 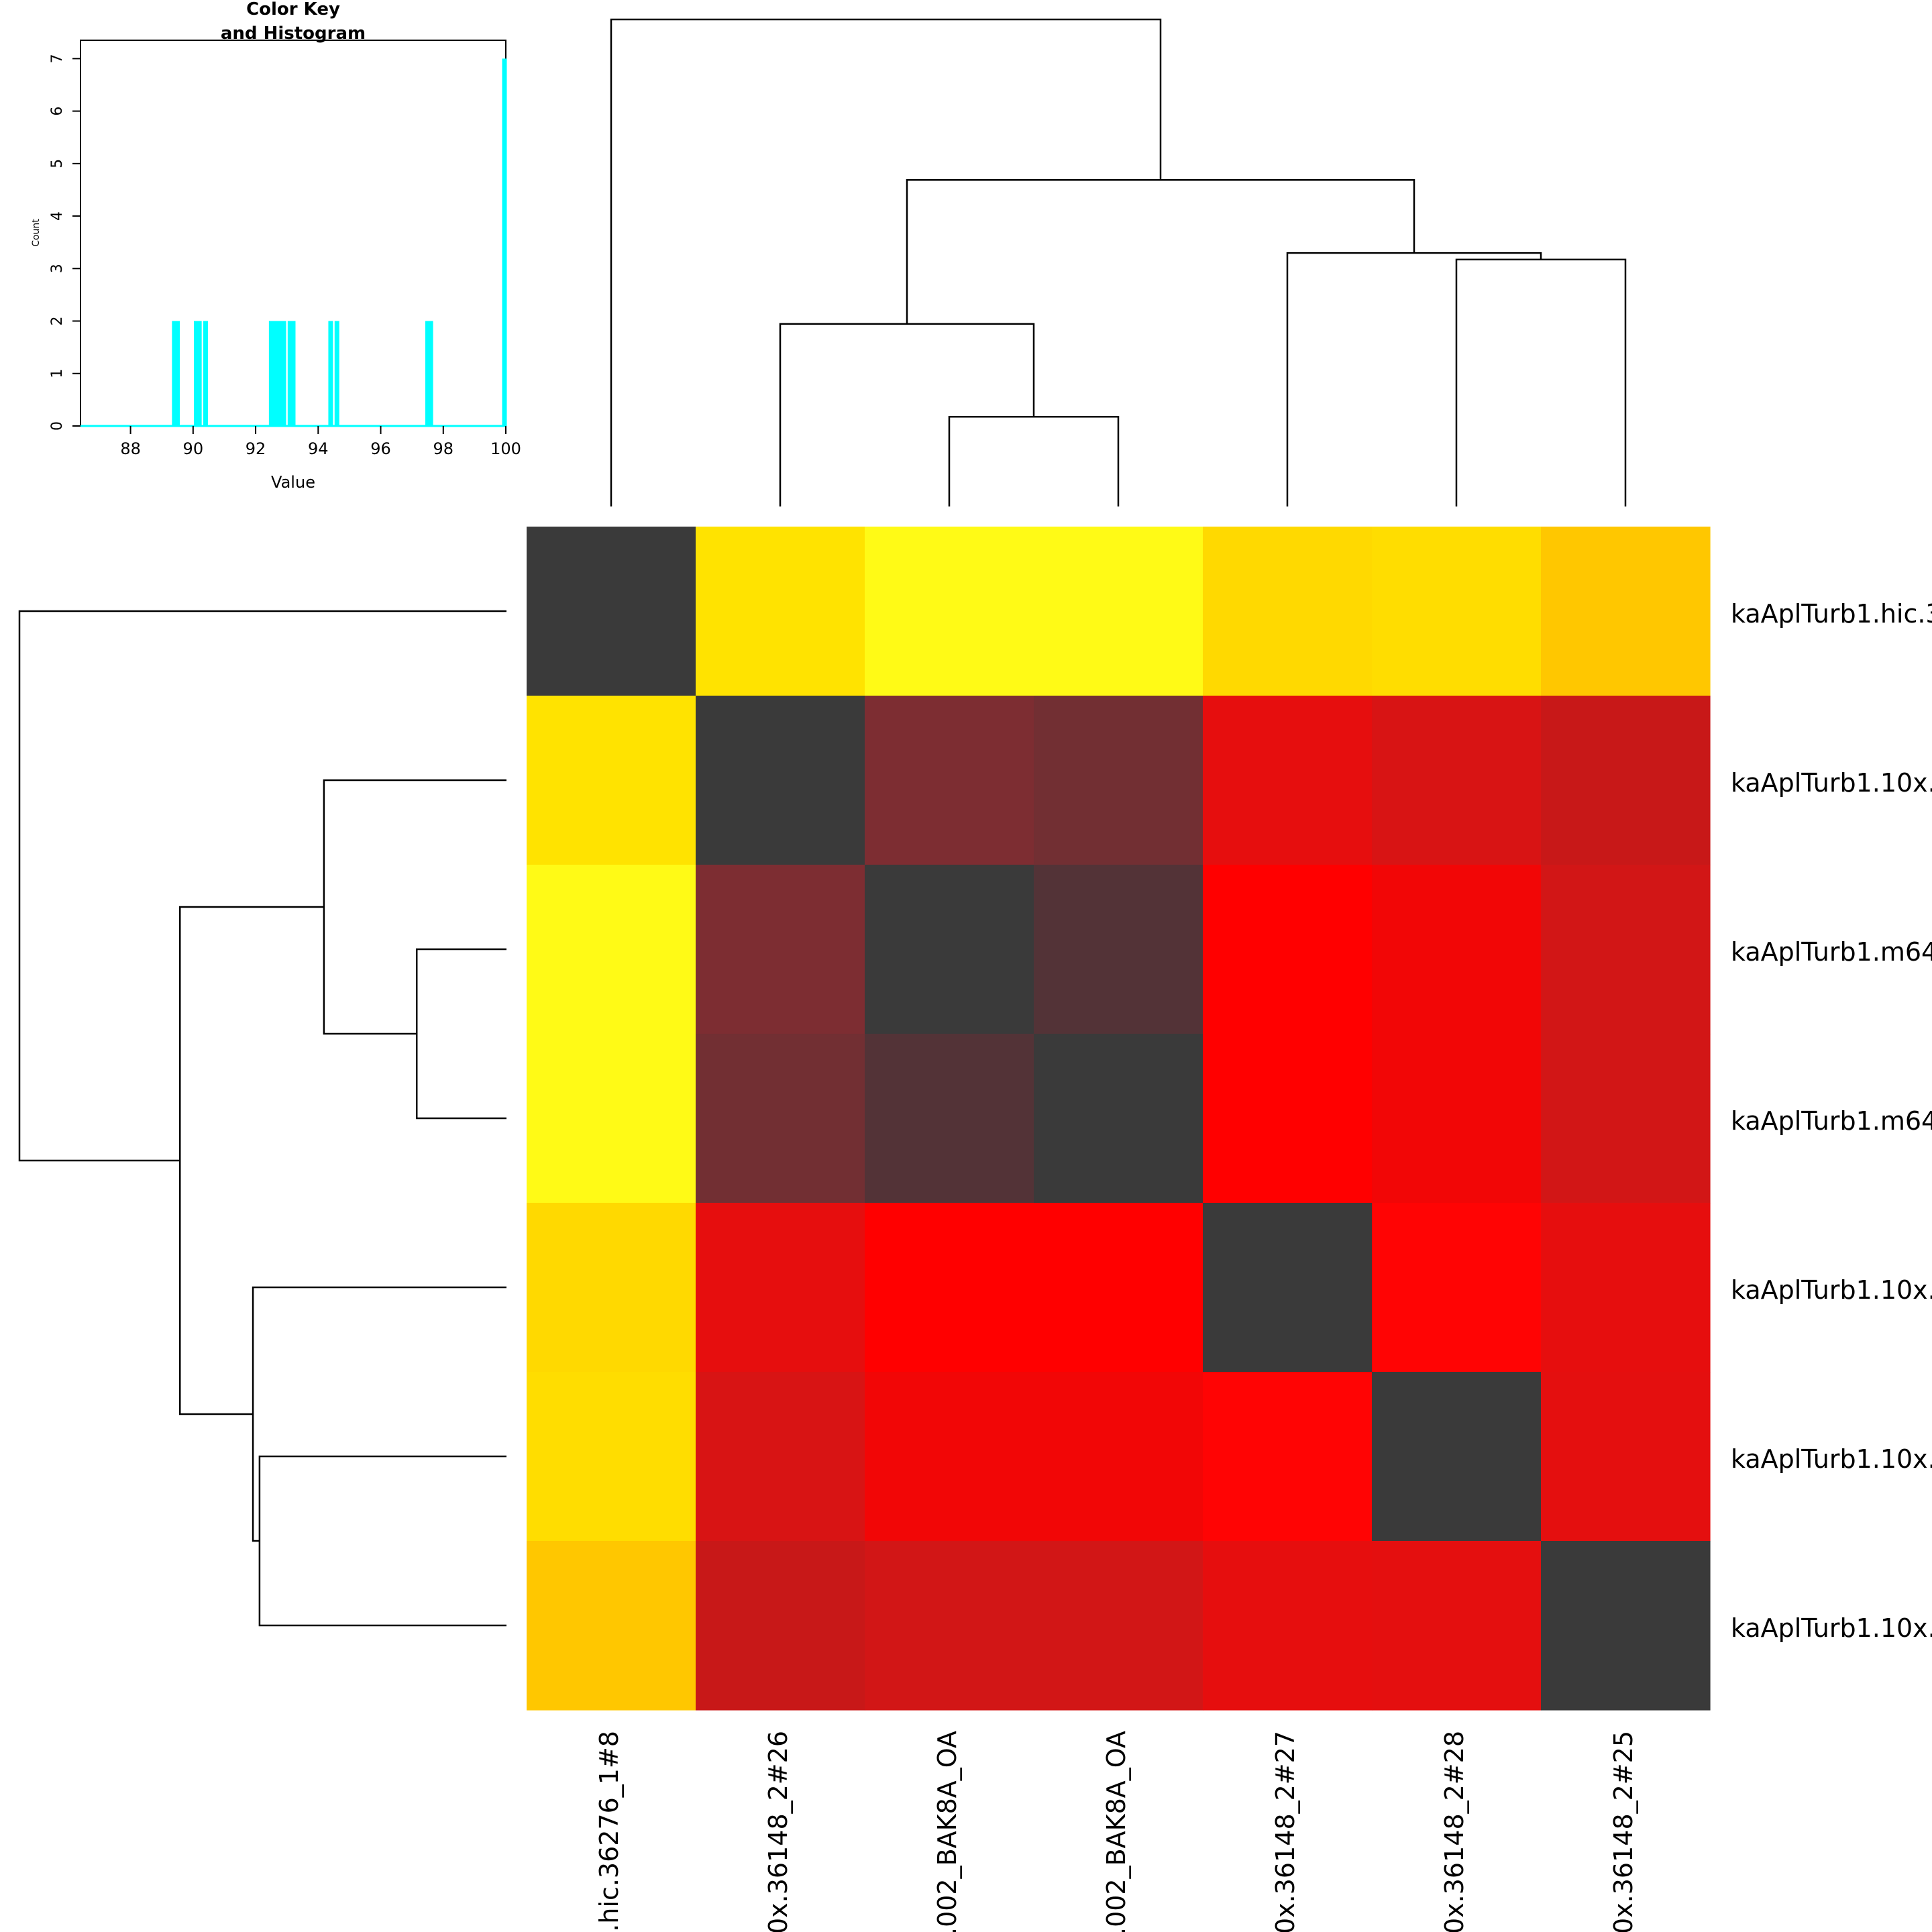 I want to click on histogram-x-axis-label: Value, so click(x=293, y=482).